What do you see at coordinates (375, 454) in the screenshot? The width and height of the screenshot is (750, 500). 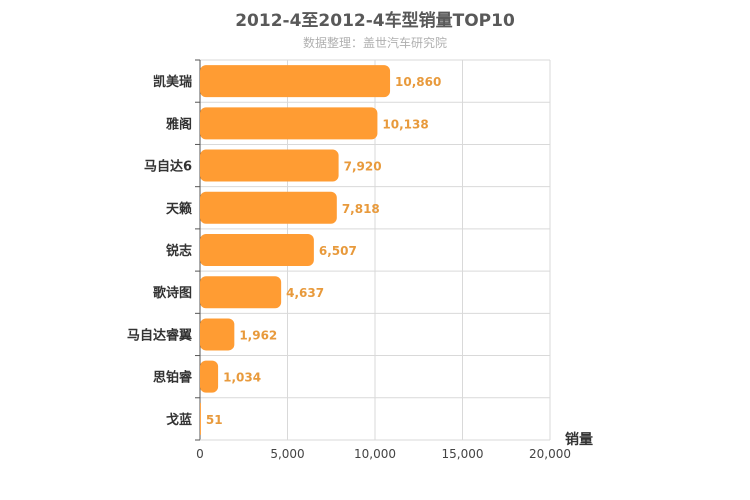 I see `x-tick-label: 10,000` at bounding box center [375, 454].